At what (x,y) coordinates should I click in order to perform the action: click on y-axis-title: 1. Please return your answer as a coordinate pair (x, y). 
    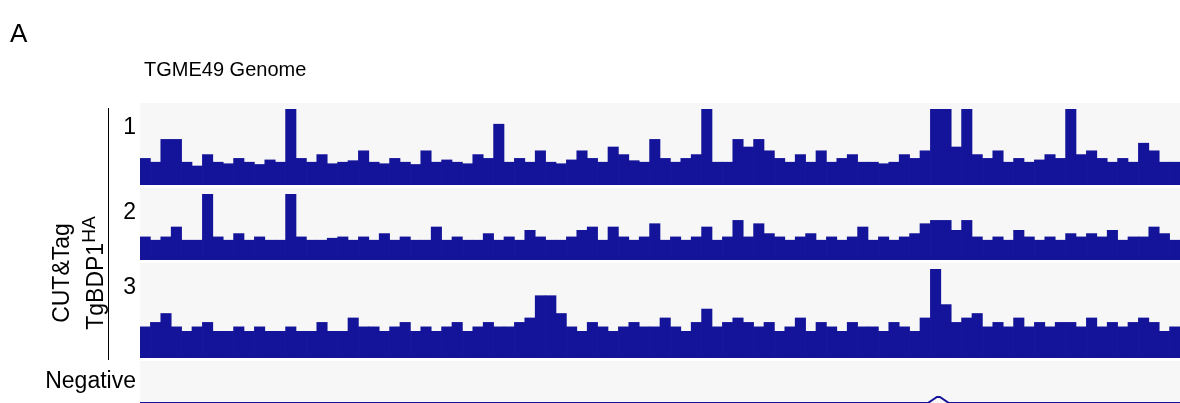
    Looking at the image, I should click on (129, 126).